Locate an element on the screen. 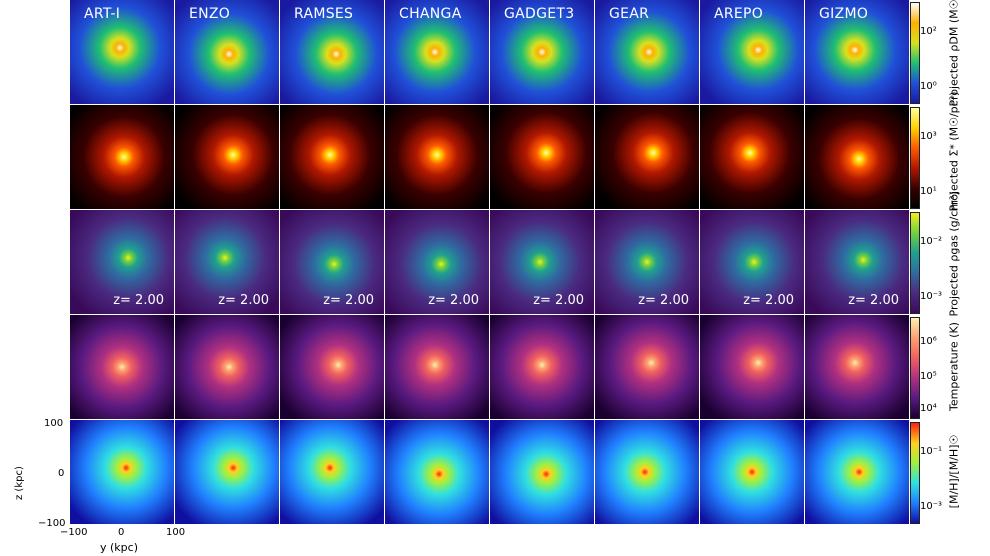 Image resolution: width=990 pixels, height=556 pixels. colorbar-tick: 10⁴ is located at coordinates (928, 408).